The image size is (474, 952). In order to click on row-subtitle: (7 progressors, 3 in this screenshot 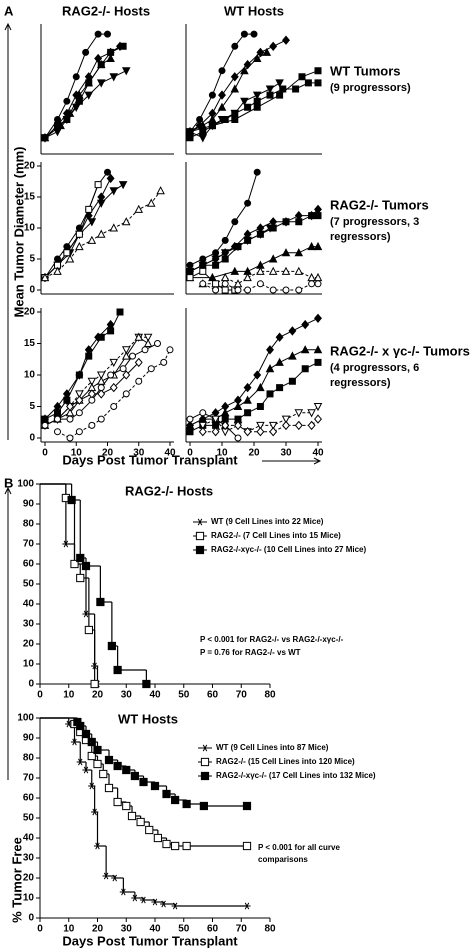, I will do `click(374, 222)`.